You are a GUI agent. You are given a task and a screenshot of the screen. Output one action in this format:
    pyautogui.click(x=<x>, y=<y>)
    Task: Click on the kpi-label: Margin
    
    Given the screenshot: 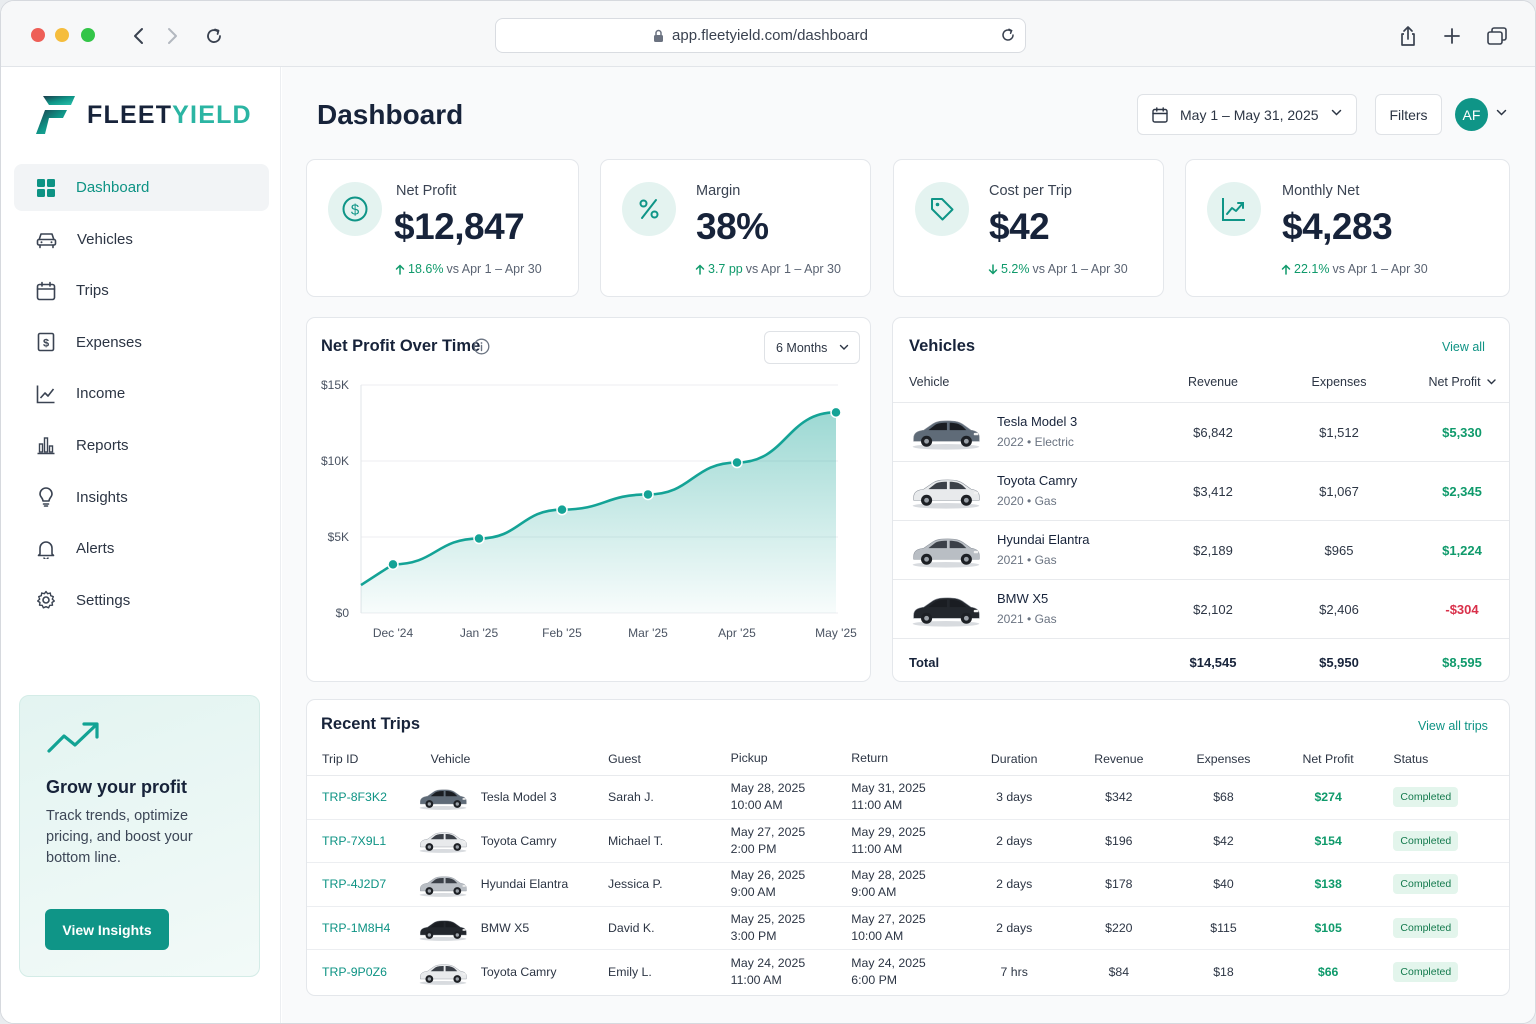 What is the action you would take?
    pyautogui.click(x=718, y=191)
    